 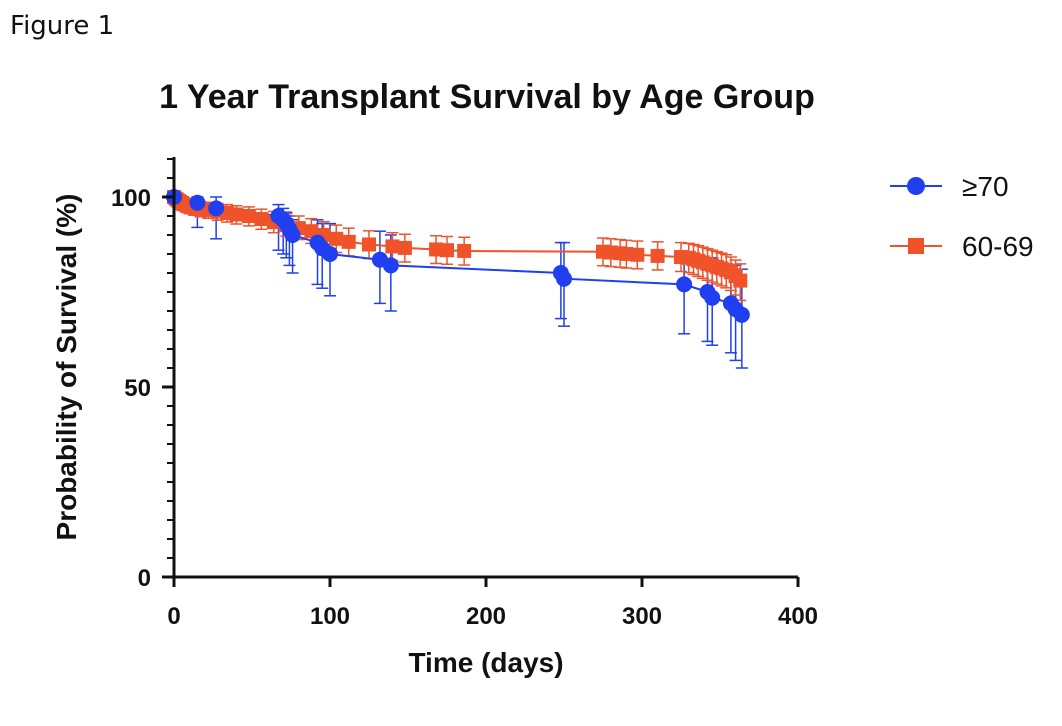 I want to click on y-tick-label: 100, so click(x=131, y=198).